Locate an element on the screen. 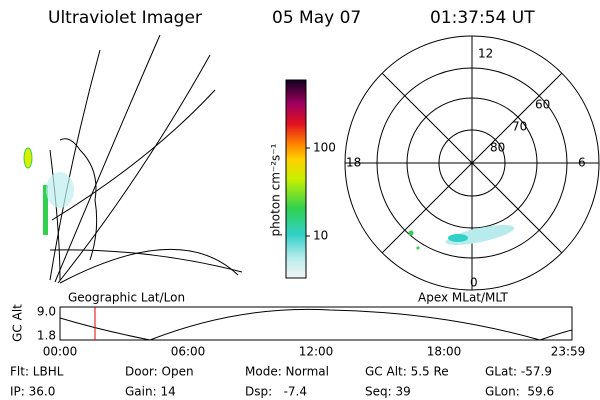 The width and height of the screenshot is (600, 400). altitude-plot is located at coordinates (316, 323).